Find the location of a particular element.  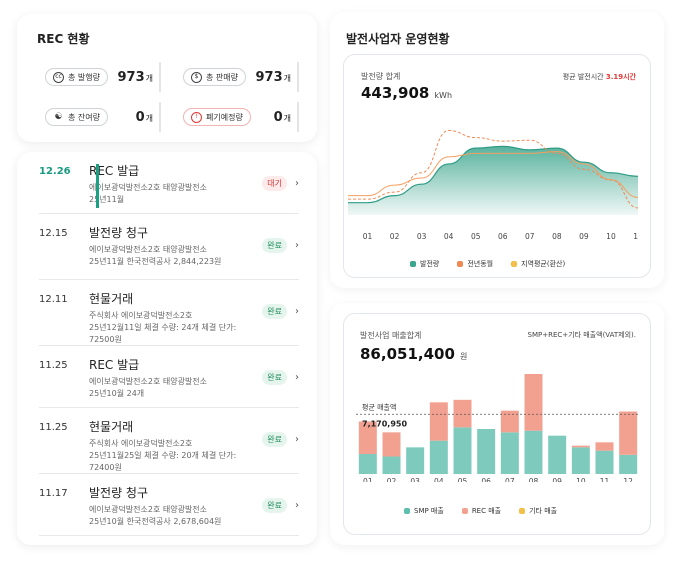

generation-total: 443,908 kWh is located at coordinates (406, 92).